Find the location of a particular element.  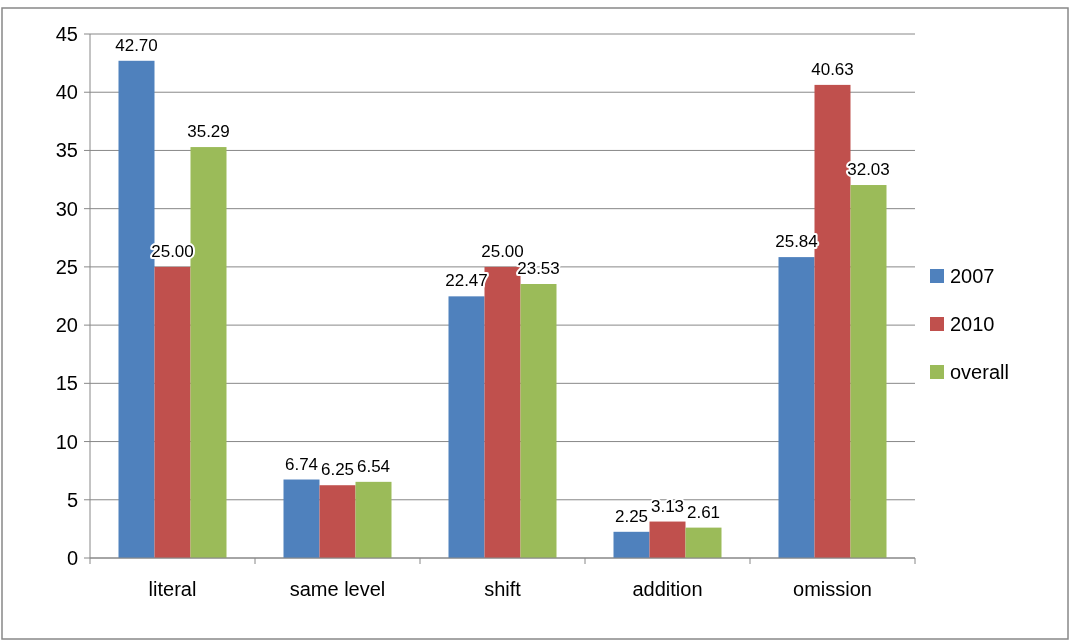

data-label: 6.54 is located at coordinates (373, 466).